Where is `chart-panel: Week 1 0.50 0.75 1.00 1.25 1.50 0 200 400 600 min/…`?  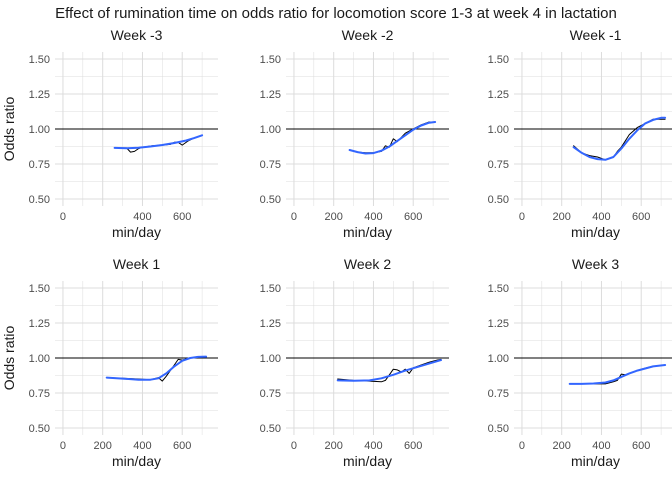
chart-panel: Week 1 0.50 0.75 1.00 1.25 1.50 0 200 400 600 min/… is located at coordinates (109, 362).